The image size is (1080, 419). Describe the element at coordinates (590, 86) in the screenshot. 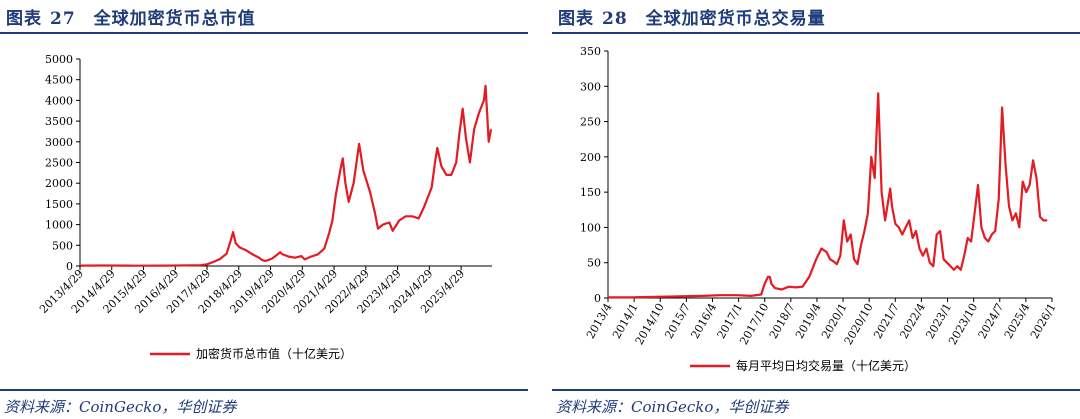

I see `y-tick-label: 300` at that location.